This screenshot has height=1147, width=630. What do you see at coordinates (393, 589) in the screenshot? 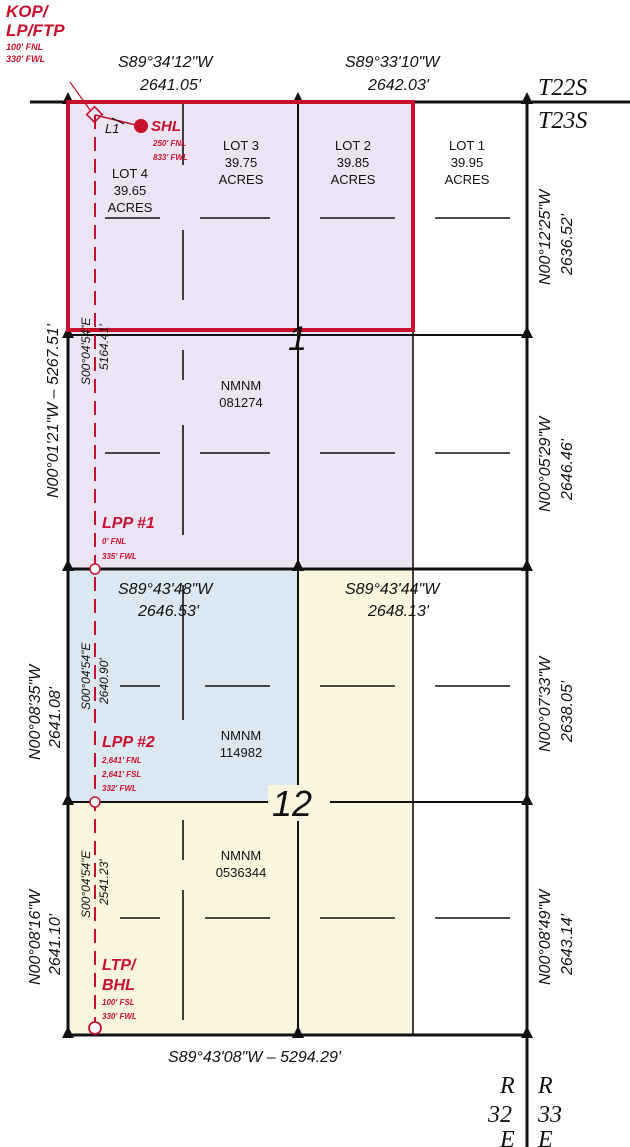
I see `mid-right-bearing: S89°43'44"W` at bounding box center [393, 589].